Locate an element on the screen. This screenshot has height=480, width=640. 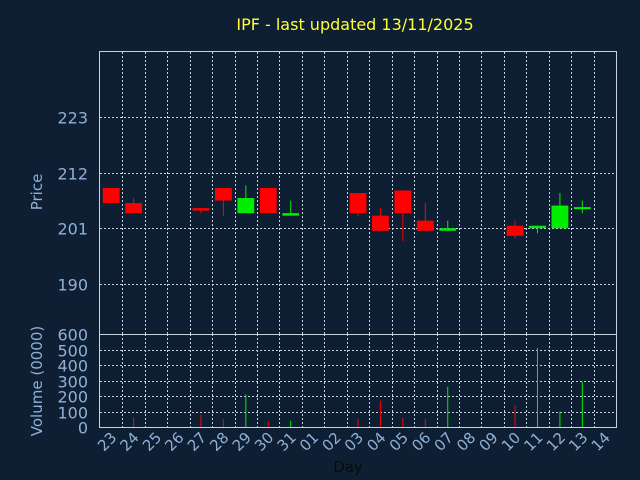
candles is located at coordinates (346, 213).